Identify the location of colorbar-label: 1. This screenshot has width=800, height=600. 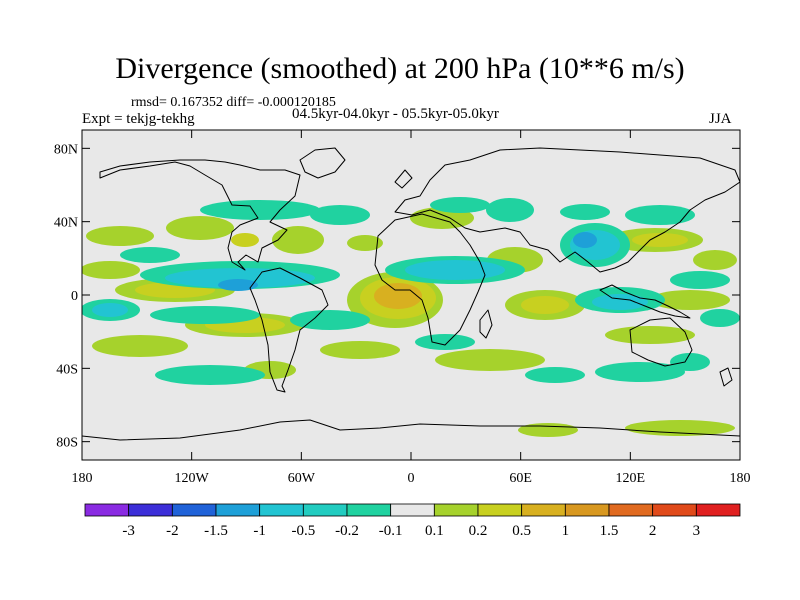
(566, 531).